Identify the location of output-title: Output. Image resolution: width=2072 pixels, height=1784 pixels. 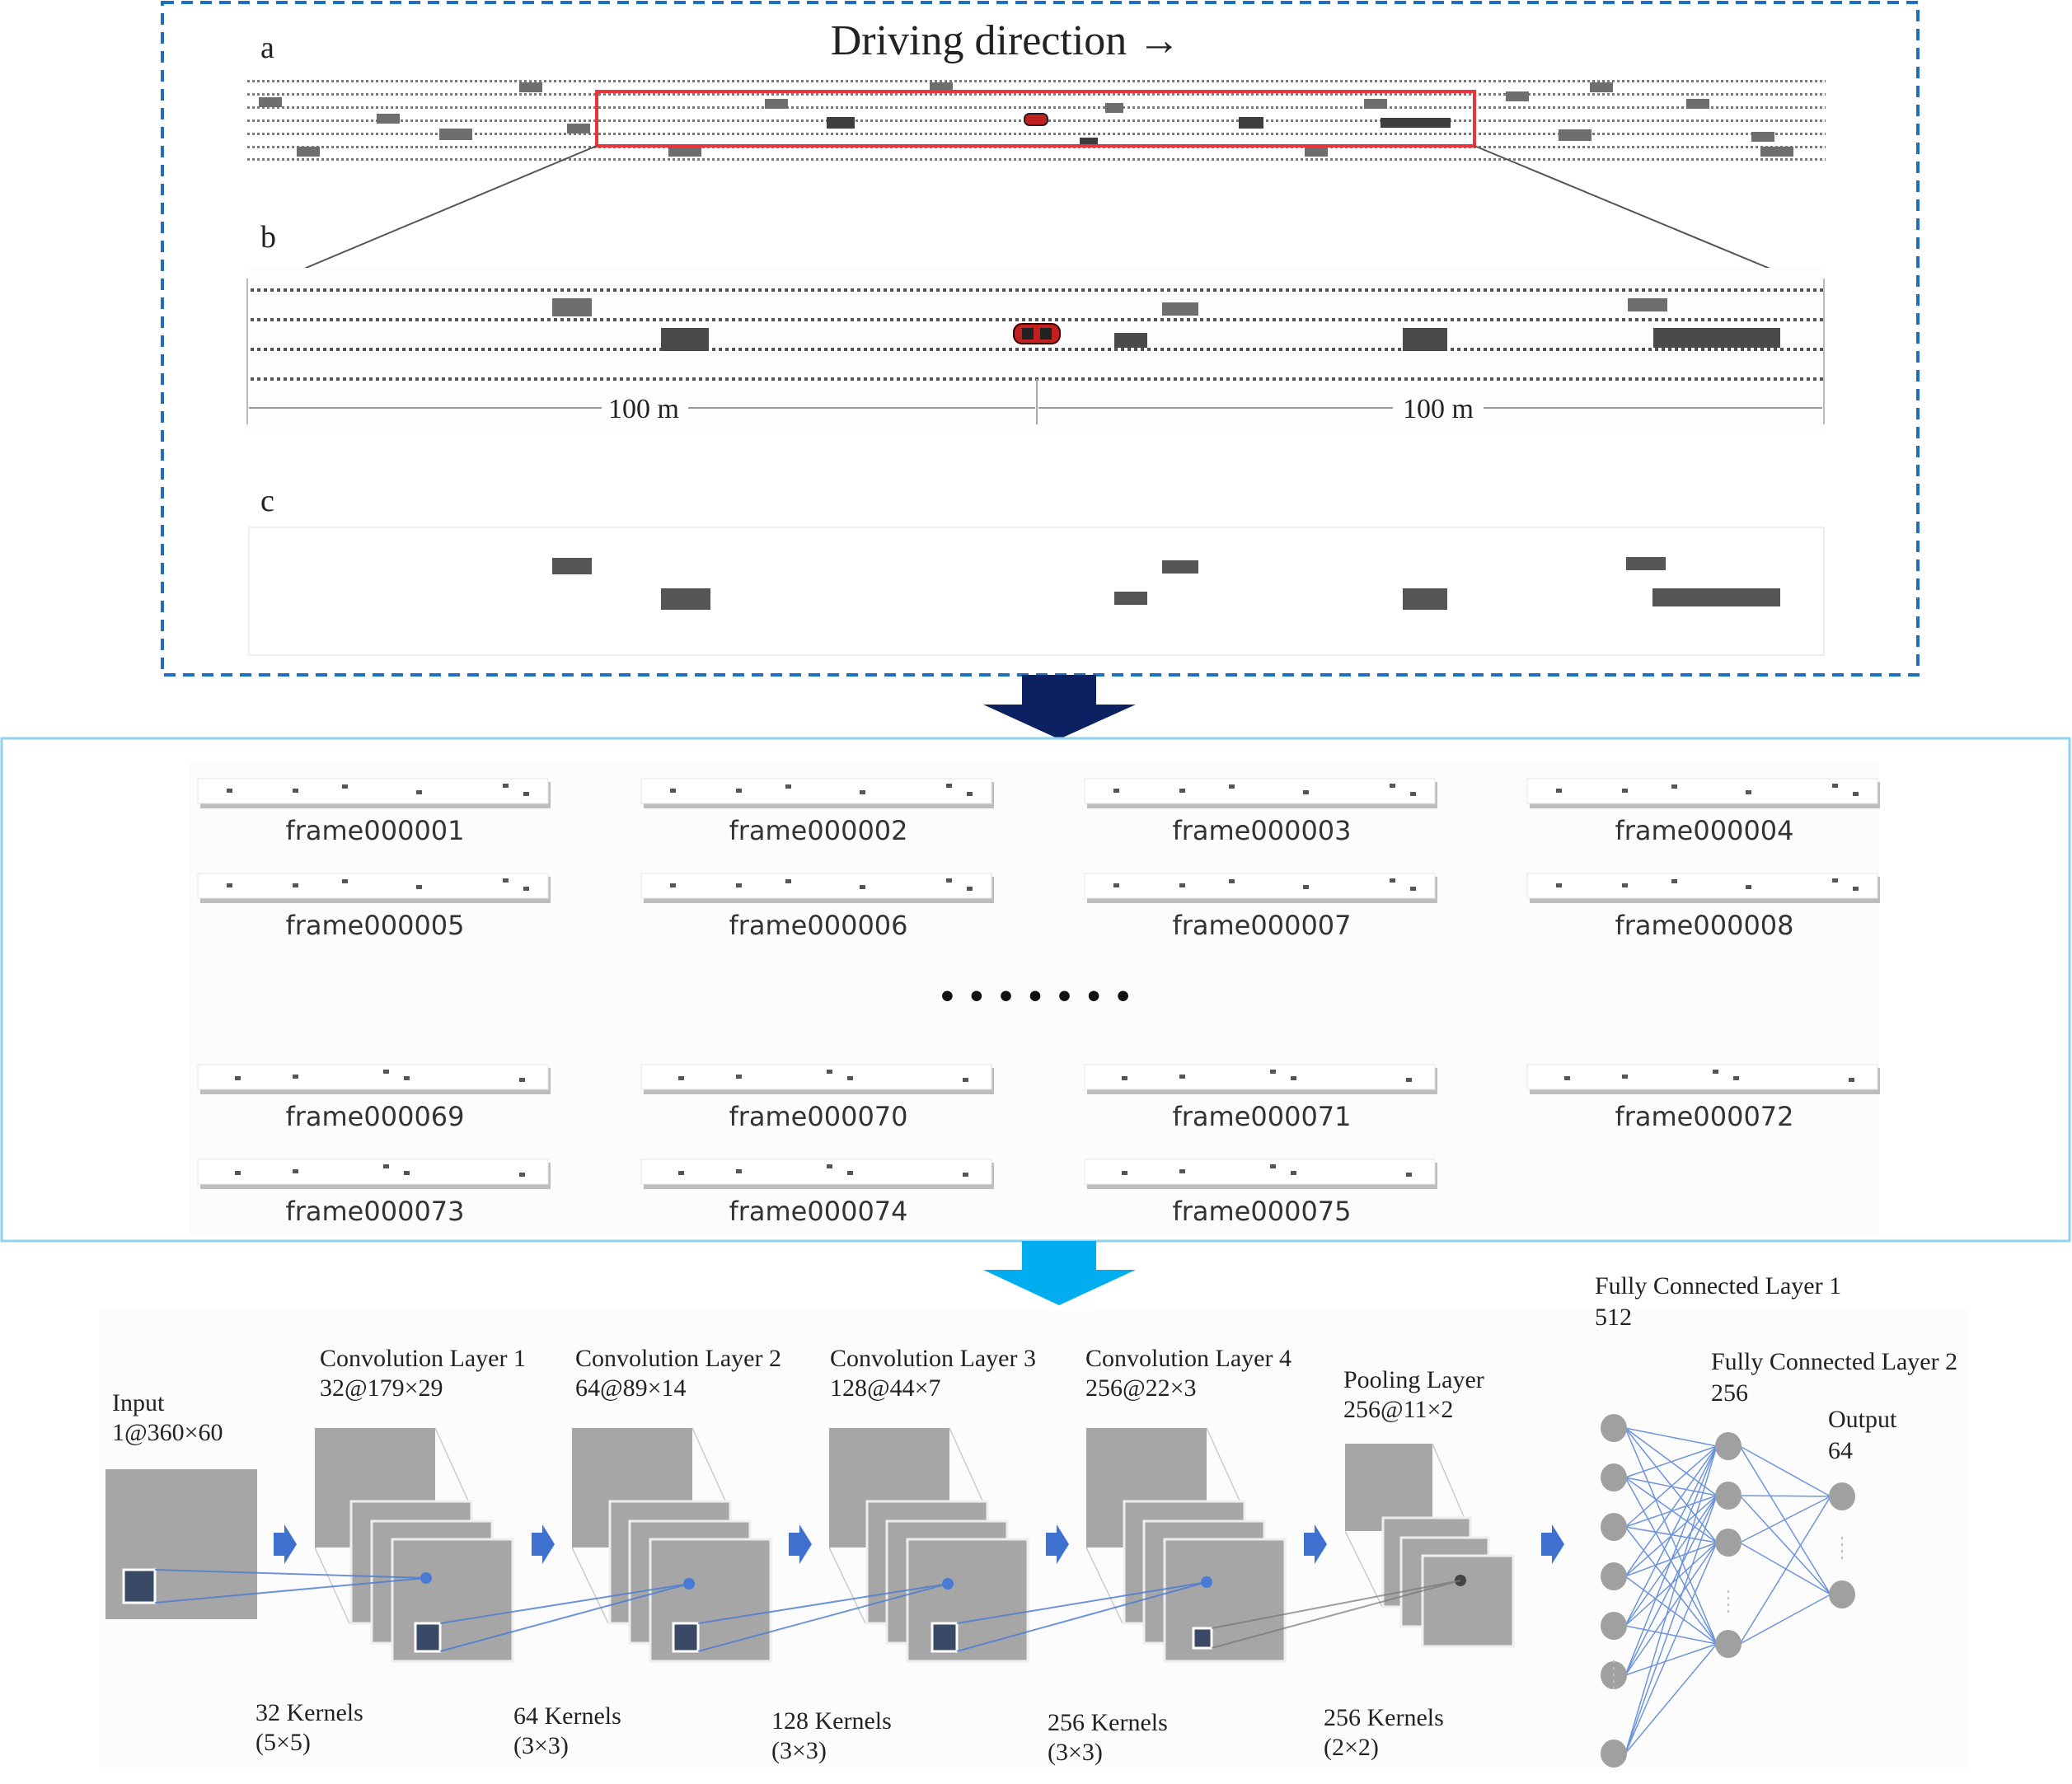
(1862, 1419).